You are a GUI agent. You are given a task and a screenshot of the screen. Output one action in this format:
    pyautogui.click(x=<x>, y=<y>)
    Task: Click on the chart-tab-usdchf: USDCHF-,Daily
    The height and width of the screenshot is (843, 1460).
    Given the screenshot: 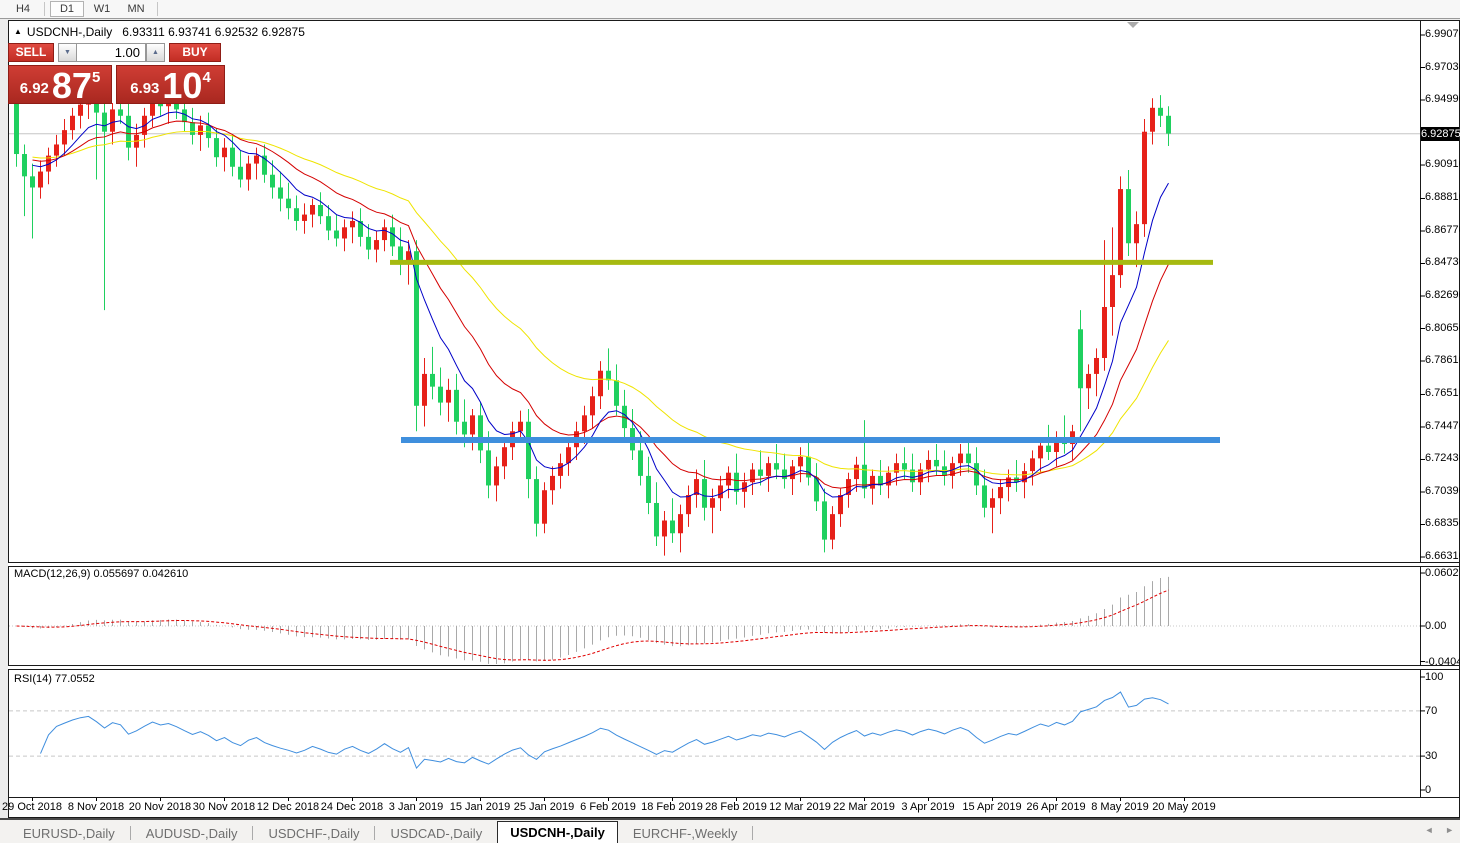 What is the action you would take?
    pyautogui.click(x=314, y=833)
    